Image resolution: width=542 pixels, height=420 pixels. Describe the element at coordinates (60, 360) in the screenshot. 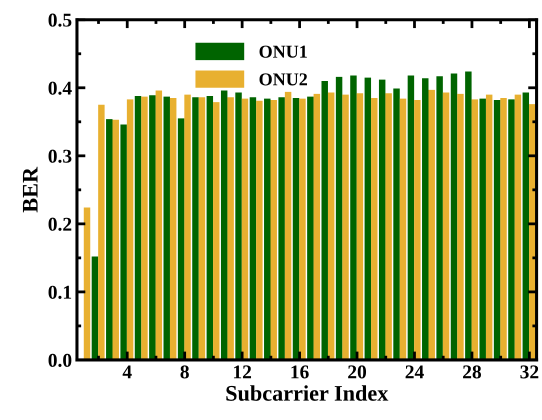

I see `y-tick-label: 0.0` at that location.